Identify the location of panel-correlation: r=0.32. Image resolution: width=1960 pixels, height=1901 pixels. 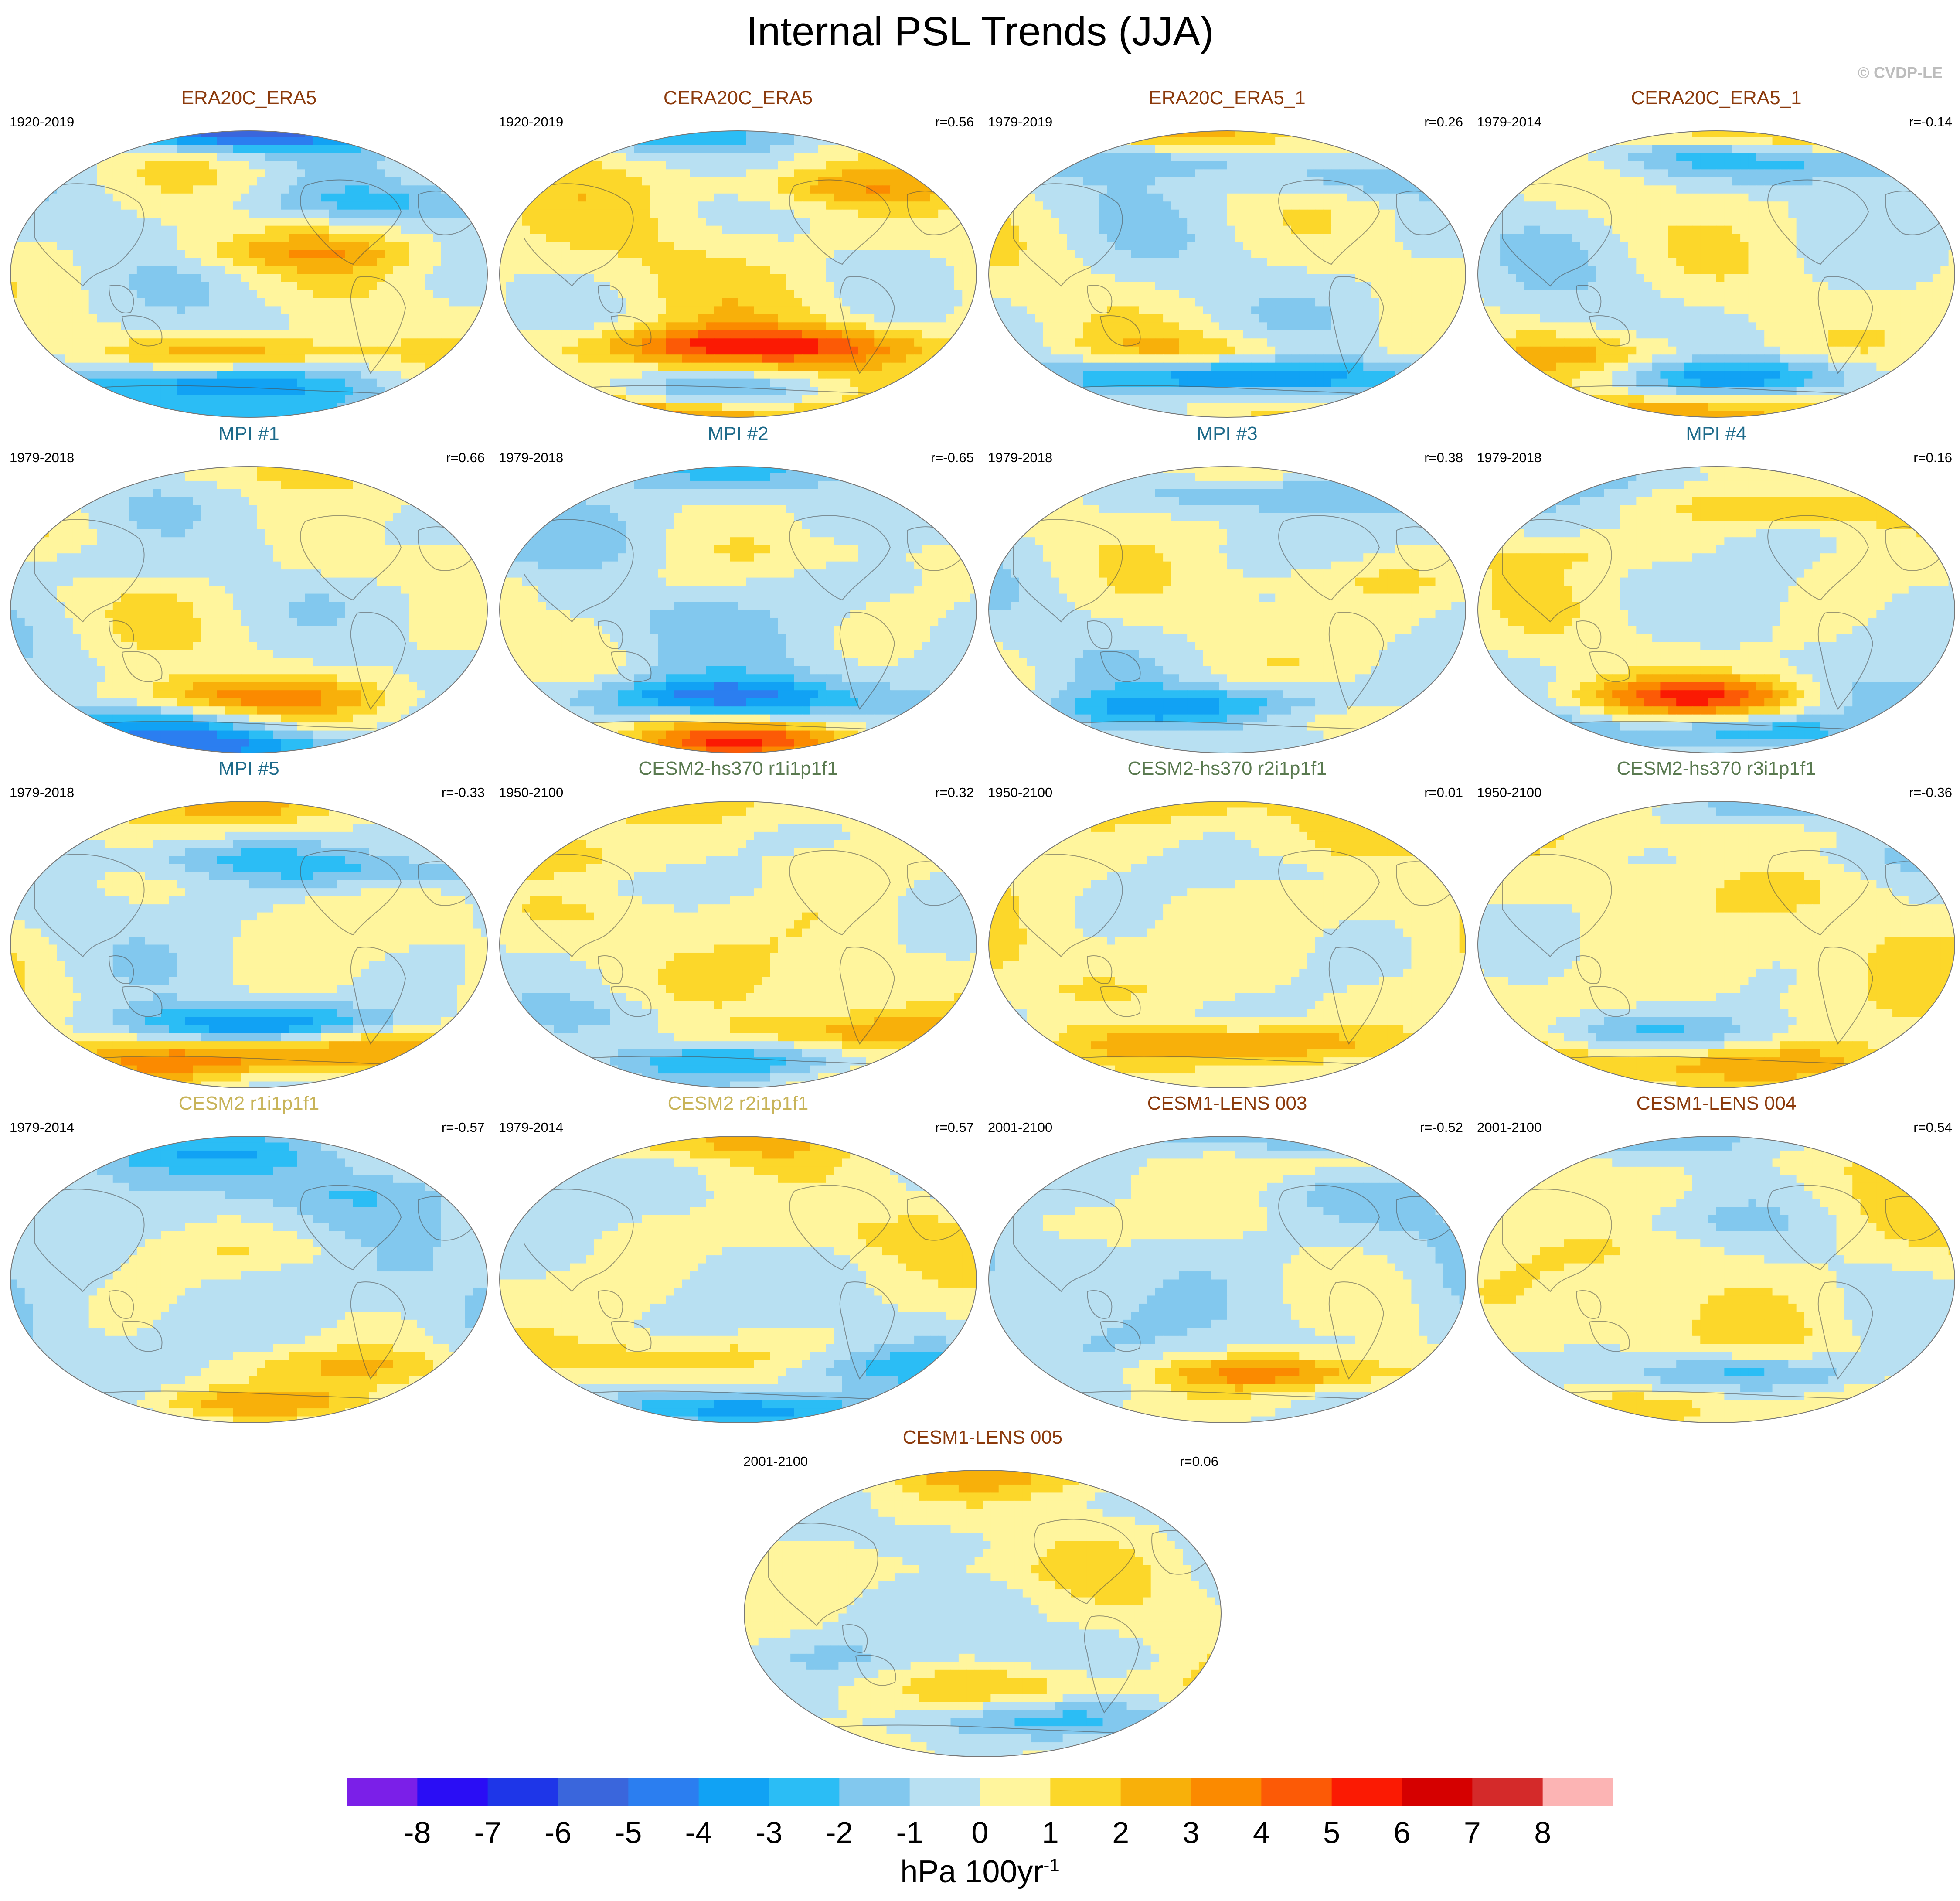
(954, 793).